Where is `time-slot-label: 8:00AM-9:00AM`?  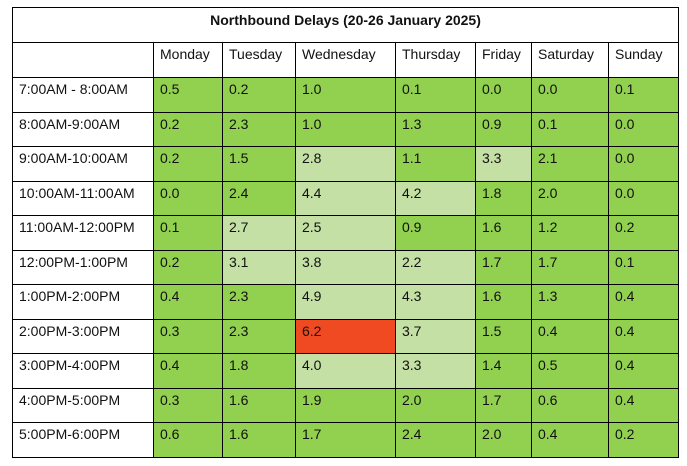 time-slot-label: 8:00AM-9:00AM is located at coordinates (83, 129).